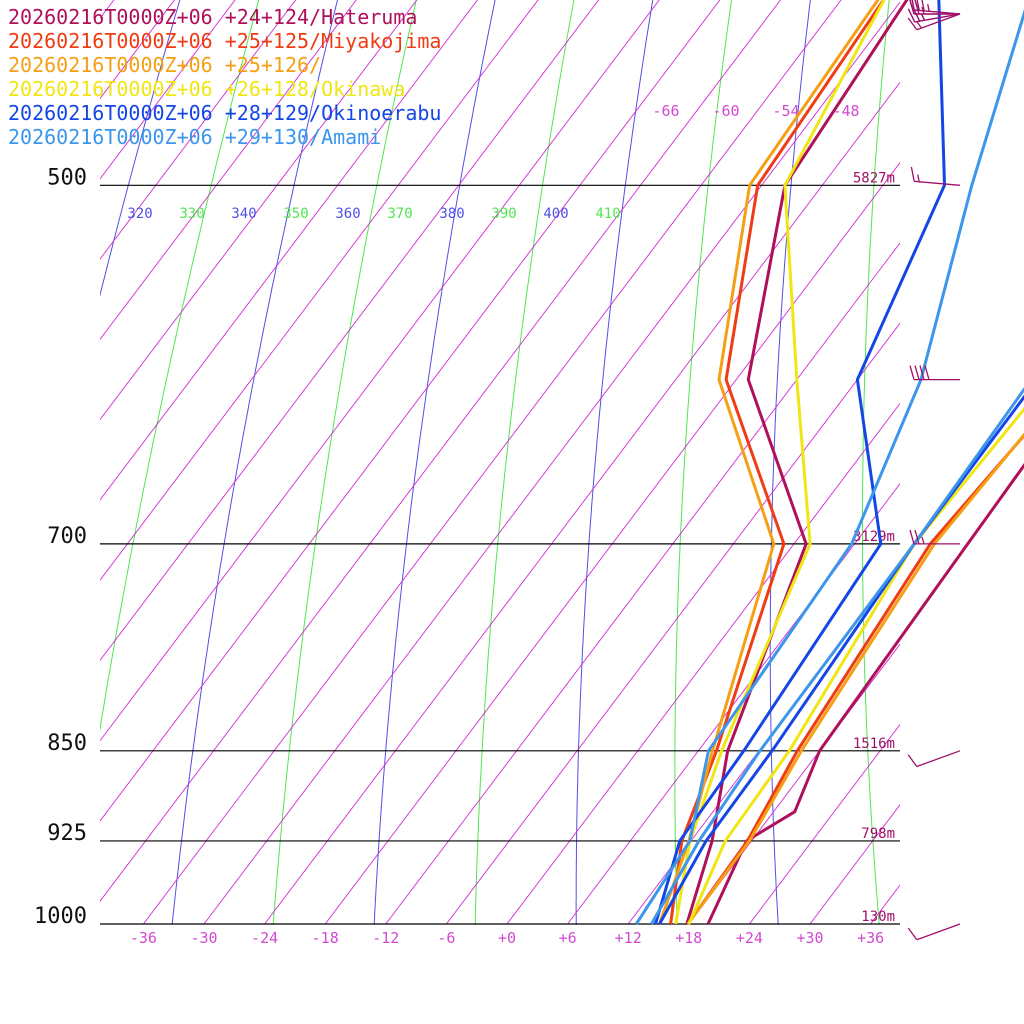 The width and height of the screenshot is (1024, 1024). Describe the element at coordinates (212, 17) in the screenshot. I see `legend-entry: 20260216T0000Z+06 +24+124/Hateruma` at that location.